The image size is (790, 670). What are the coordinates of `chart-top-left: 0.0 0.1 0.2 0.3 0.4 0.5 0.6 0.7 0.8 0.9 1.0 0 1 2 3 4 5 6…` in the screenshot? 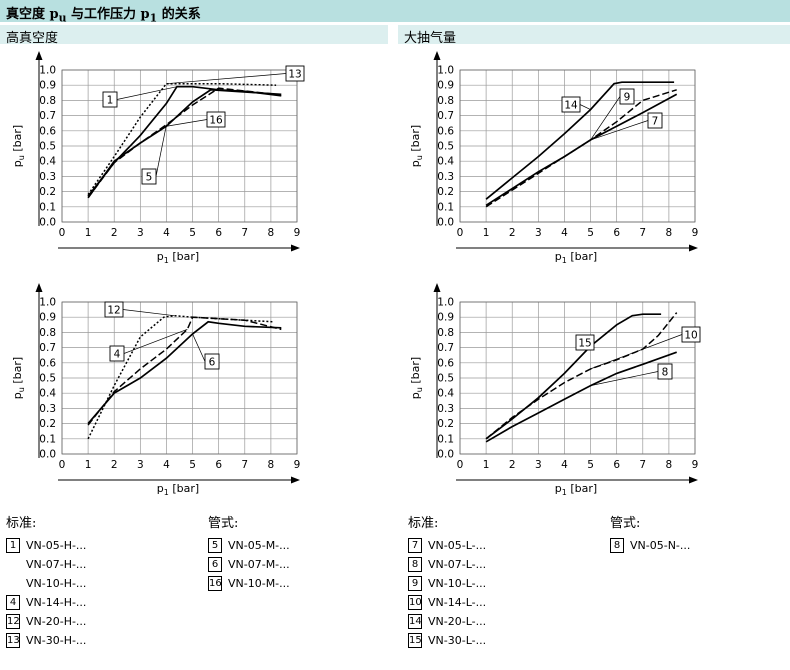 It's located at (158, 158).